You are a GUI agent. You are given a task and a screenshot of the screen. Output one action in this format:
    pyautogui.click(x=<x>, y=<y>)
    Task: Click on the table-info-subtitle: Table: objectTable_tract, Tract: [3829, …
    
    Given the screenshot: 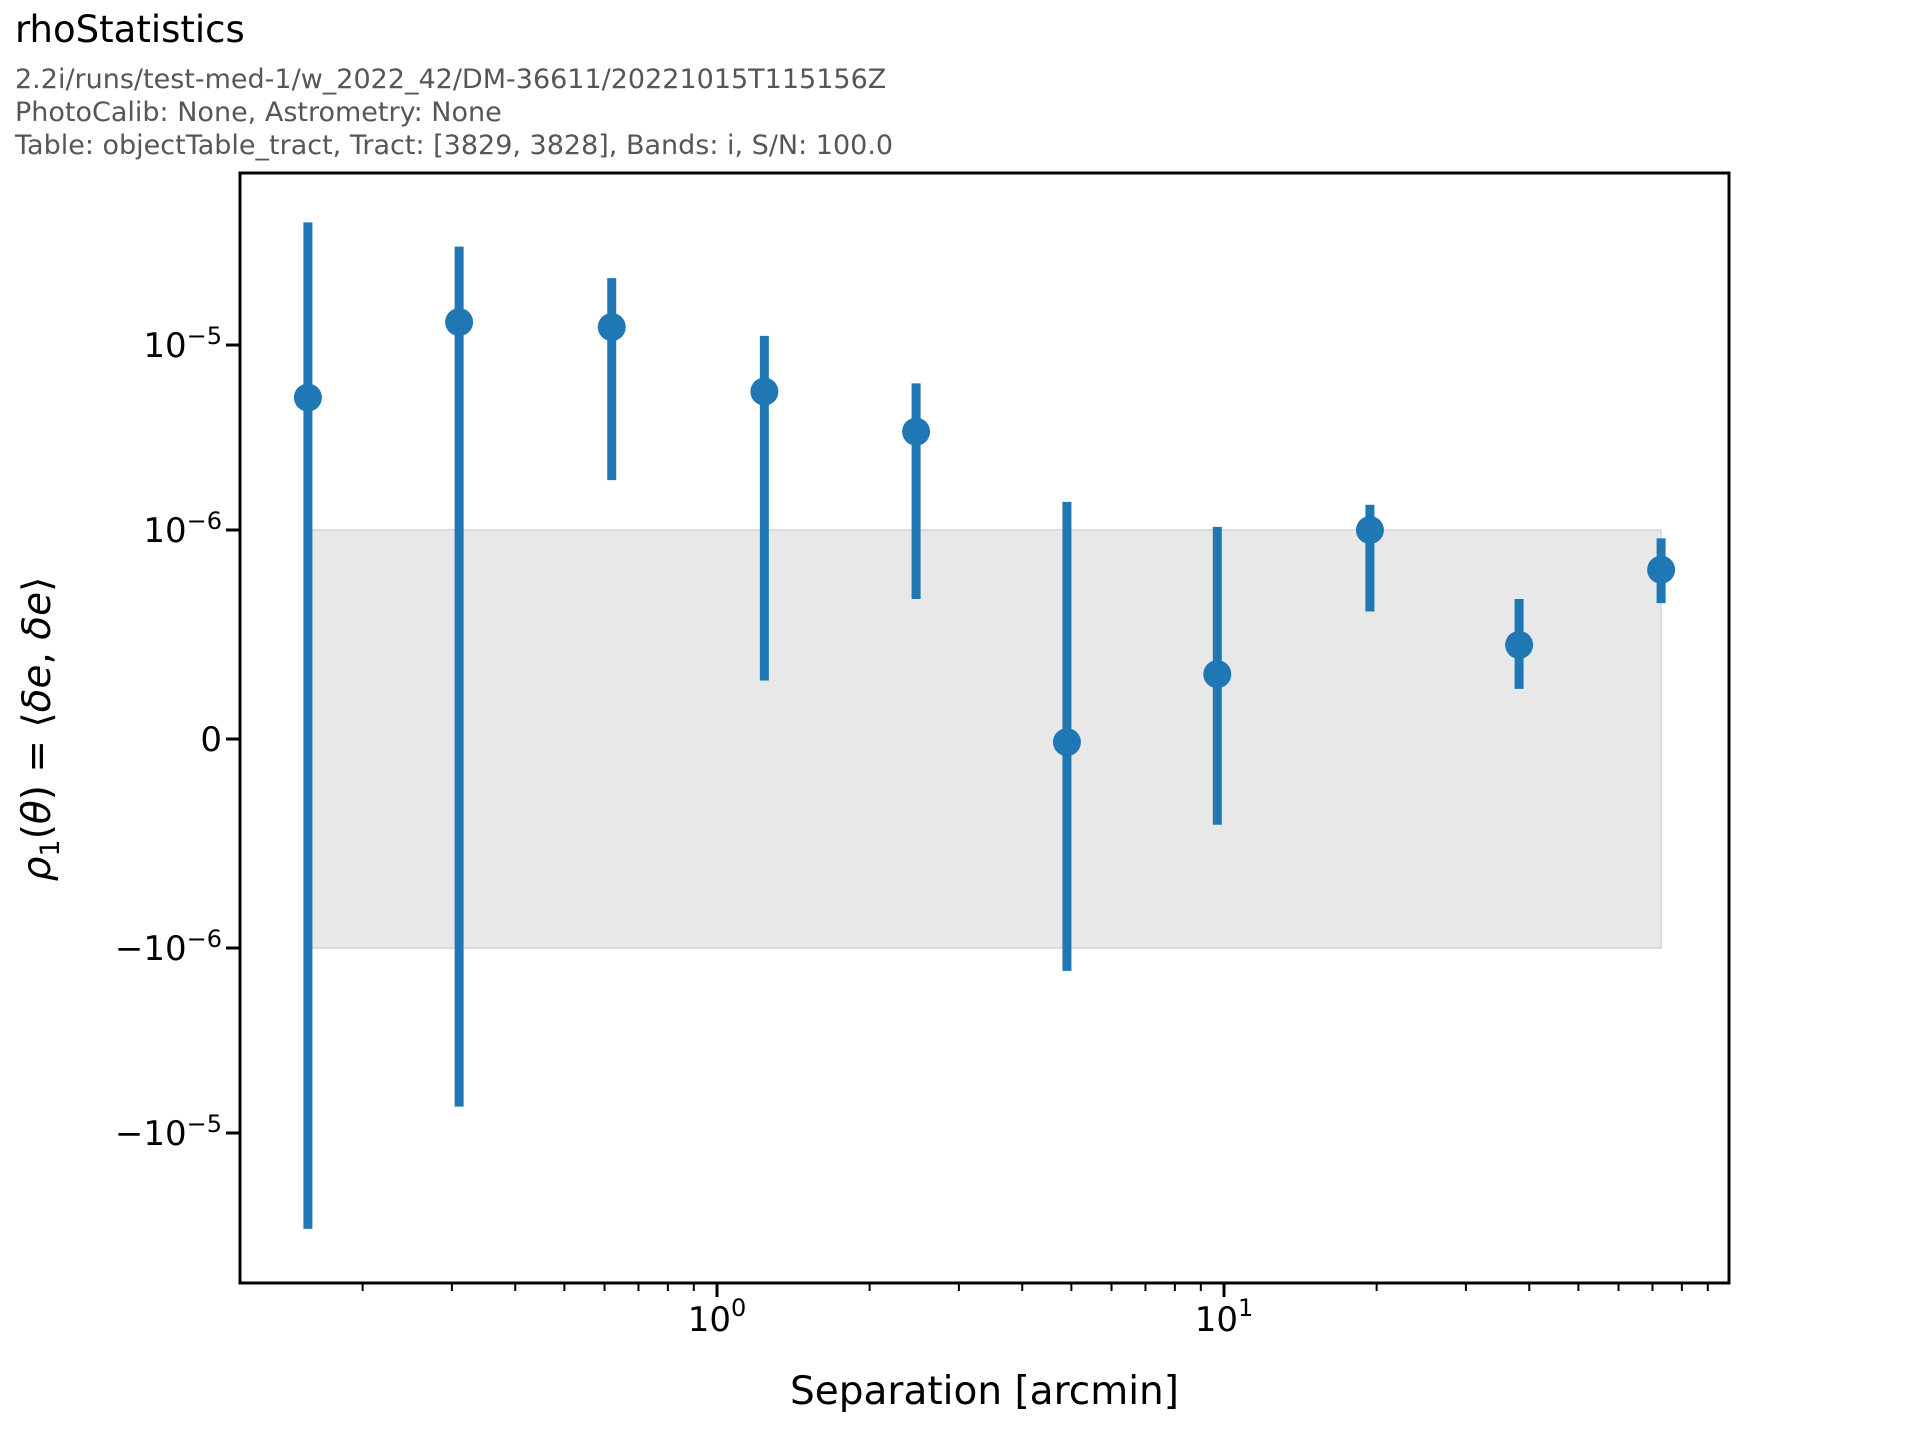 What is the action you would take?
    pyautogui.click(x=454, y=145)
    